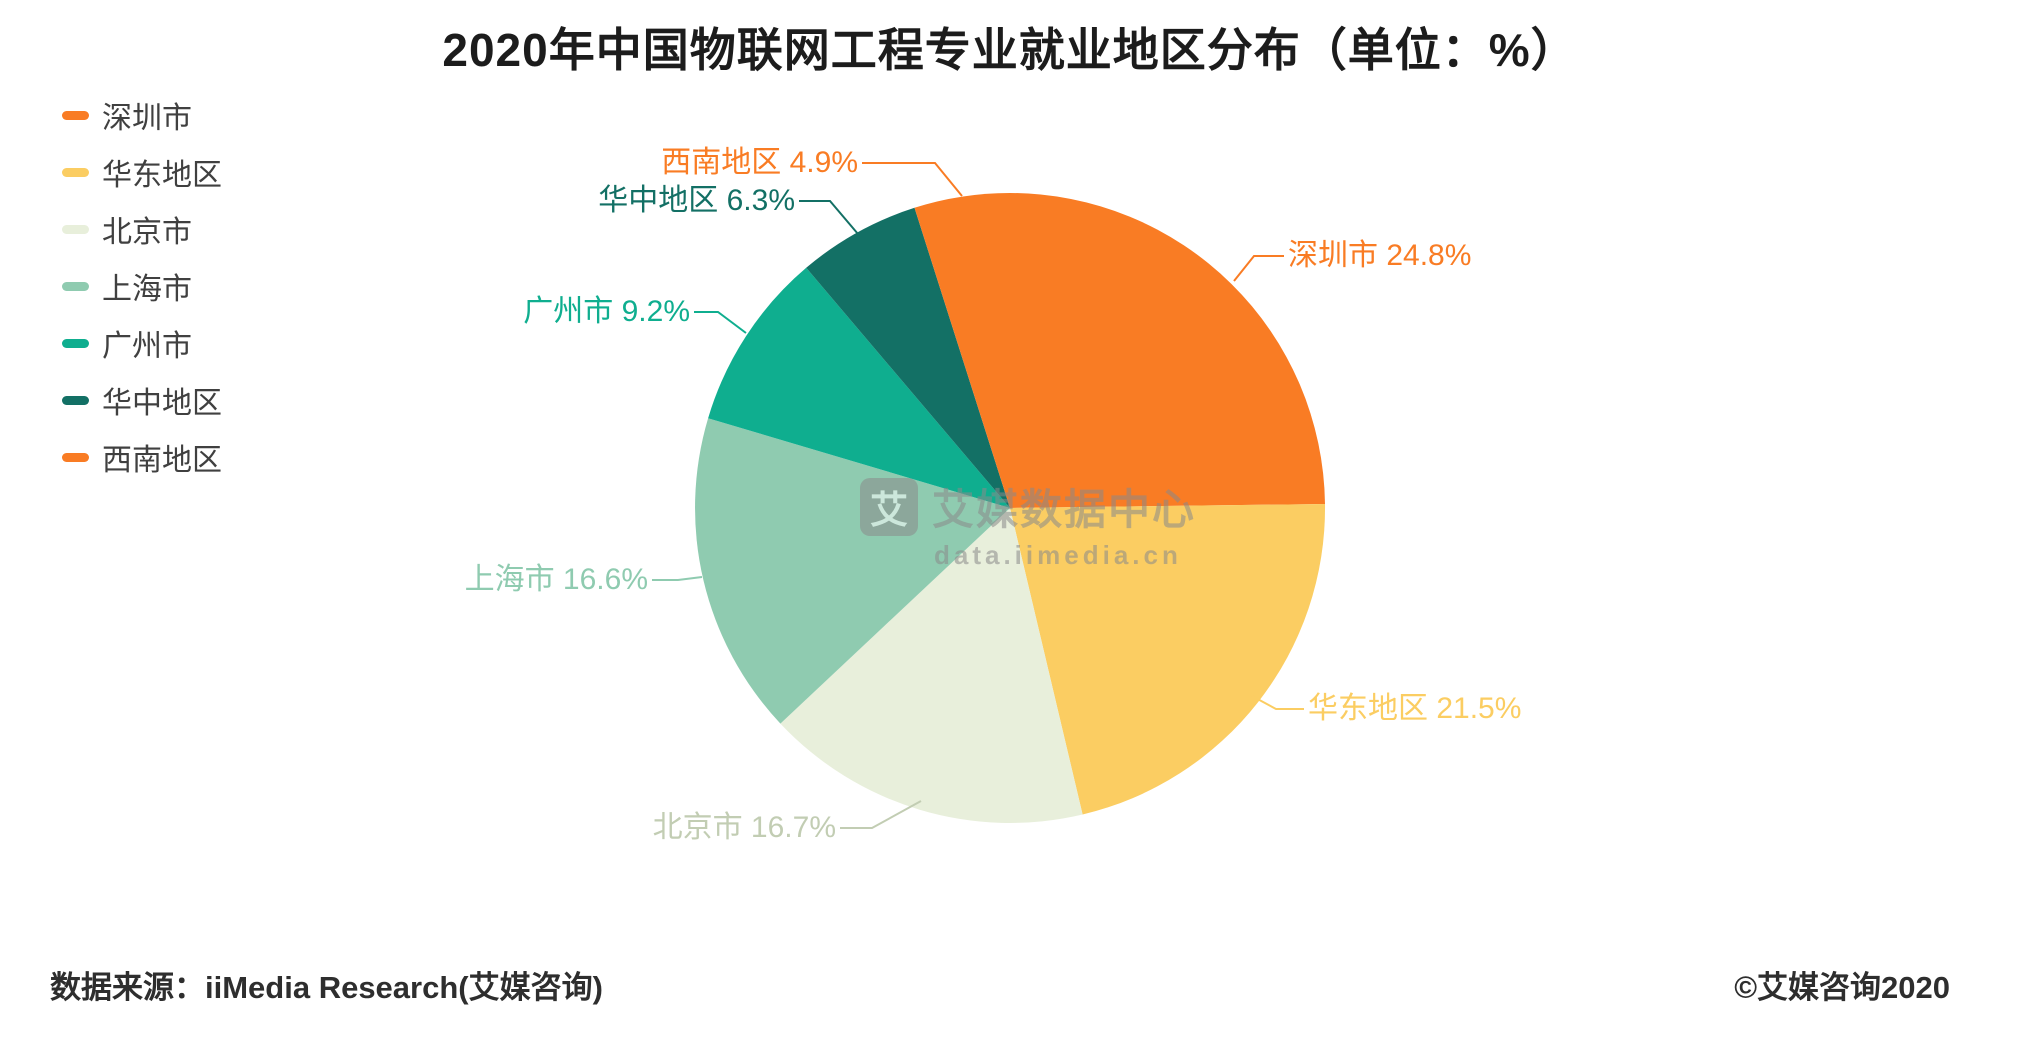 This screenshot has width=2020, height=1040. I want to click on pie-slice-华中地区, so click(908, 358).